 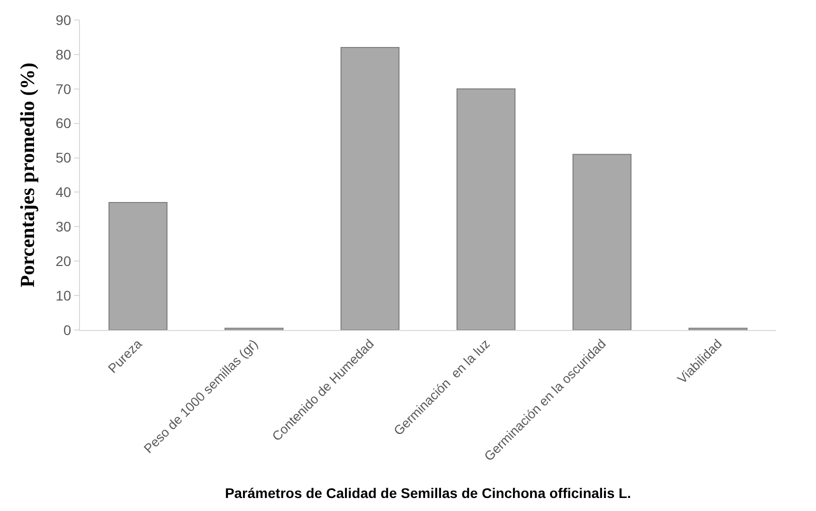 What do you see at coordinates (64, 20) in the screenshot?
I see `y-tick-label: 90` at bounding box center [64, 20].